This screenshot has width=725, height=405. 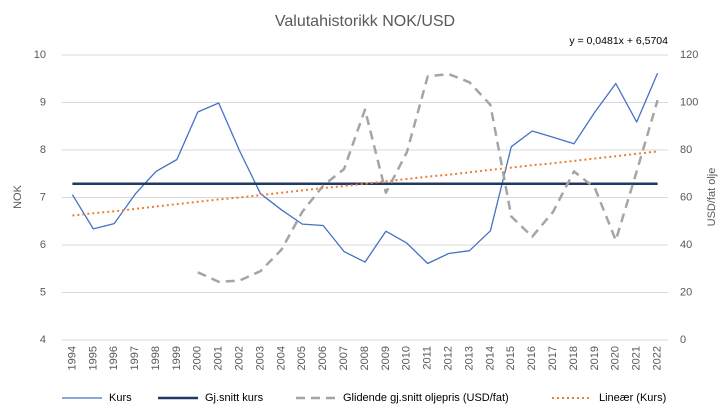 What do you see at coordinates (43, 245) in the screenshot?
I see `y-tick-label: 6` at bounding box center [43, 245].